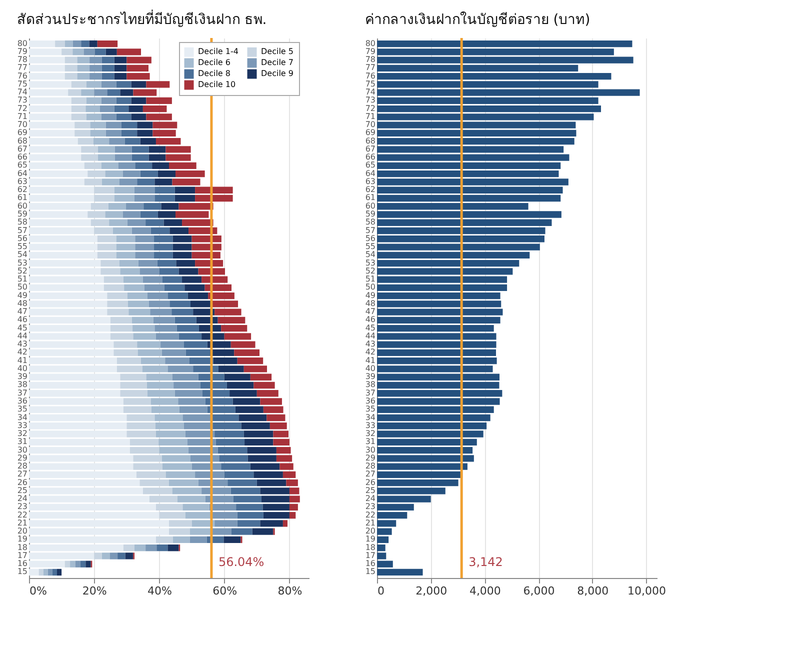 This screenshot has width=787, height=652. I want to click on y-tick-label: 30, so click(370, 449).